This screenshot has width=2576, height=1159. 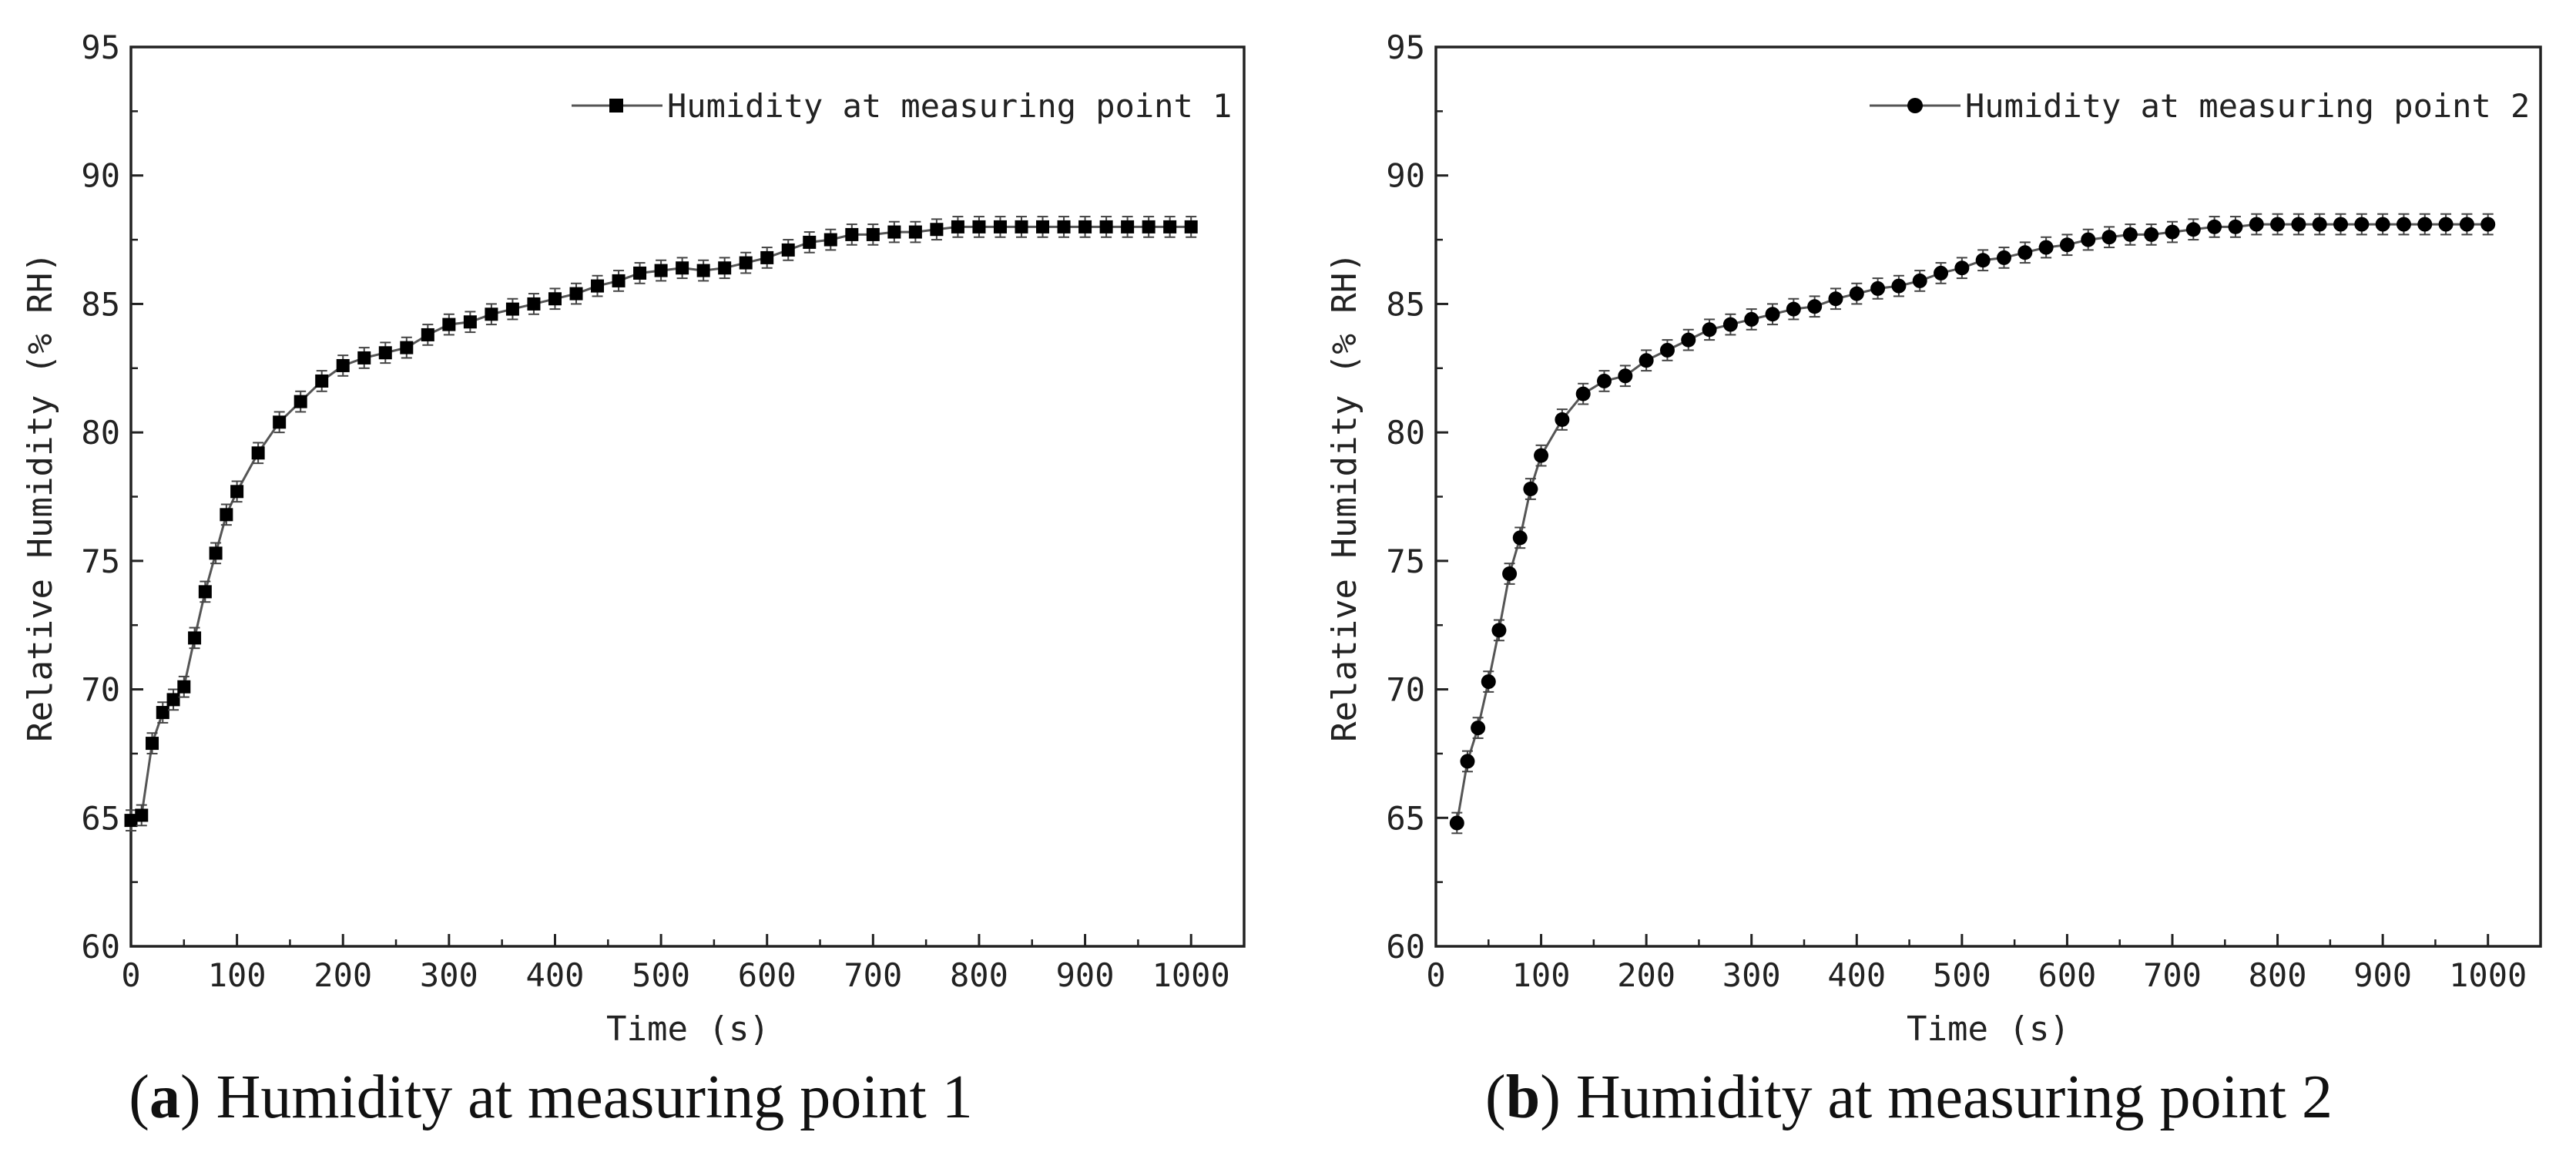 I want to click on legend-square-marker, so click(x=616, y=106).